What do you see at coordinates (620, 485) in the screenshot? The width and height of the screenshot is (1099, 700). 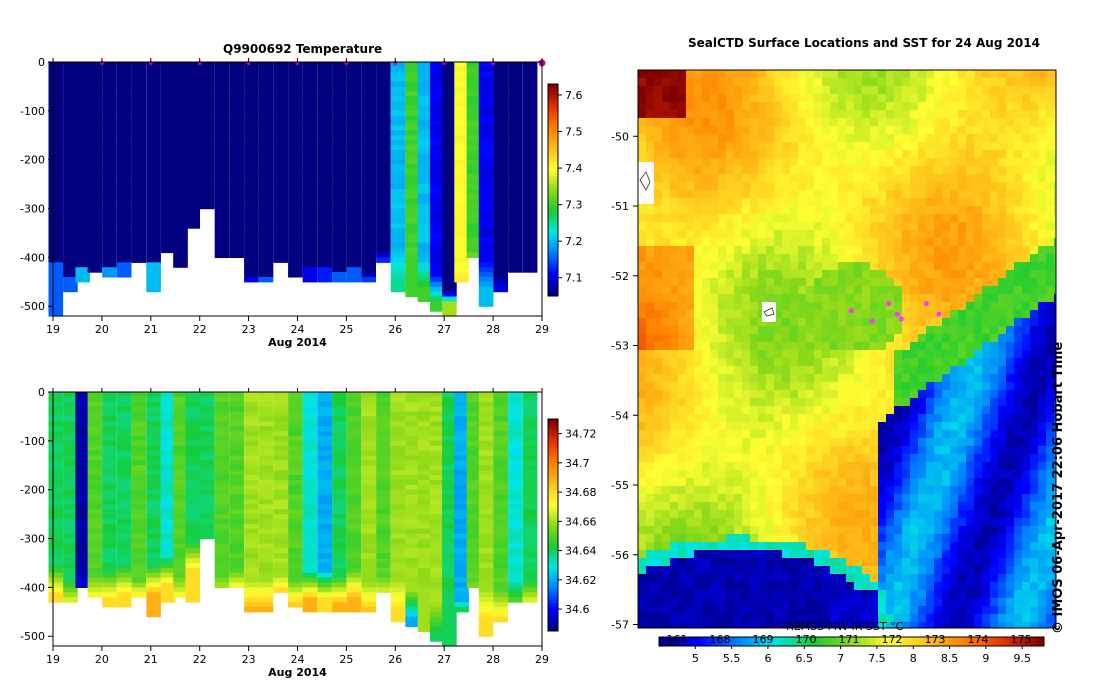 I see `lat-tick-label: -55` at bounding box center [620, 485].